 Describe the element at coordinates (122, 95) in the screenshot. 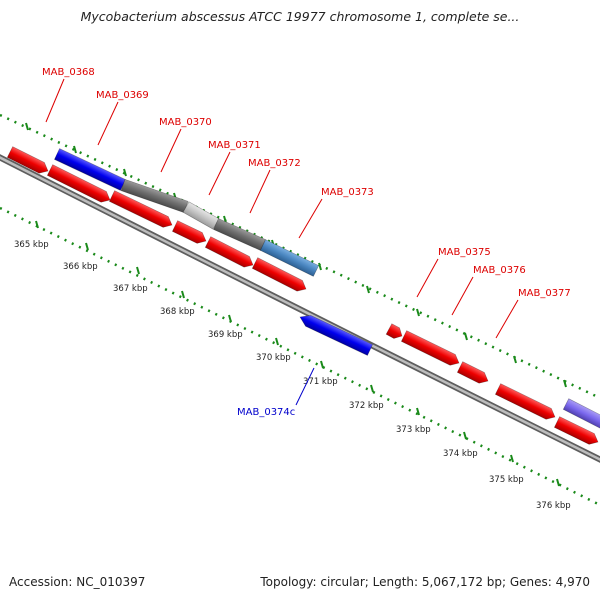

I see `gene-label: MAB_0369` at that location.